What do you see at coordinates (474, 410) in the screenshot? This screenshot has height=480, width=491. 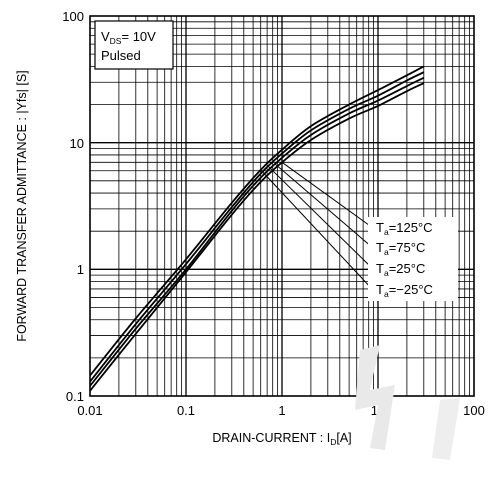 I see `x-tick-label: 100` at bounding box center [474, 410].